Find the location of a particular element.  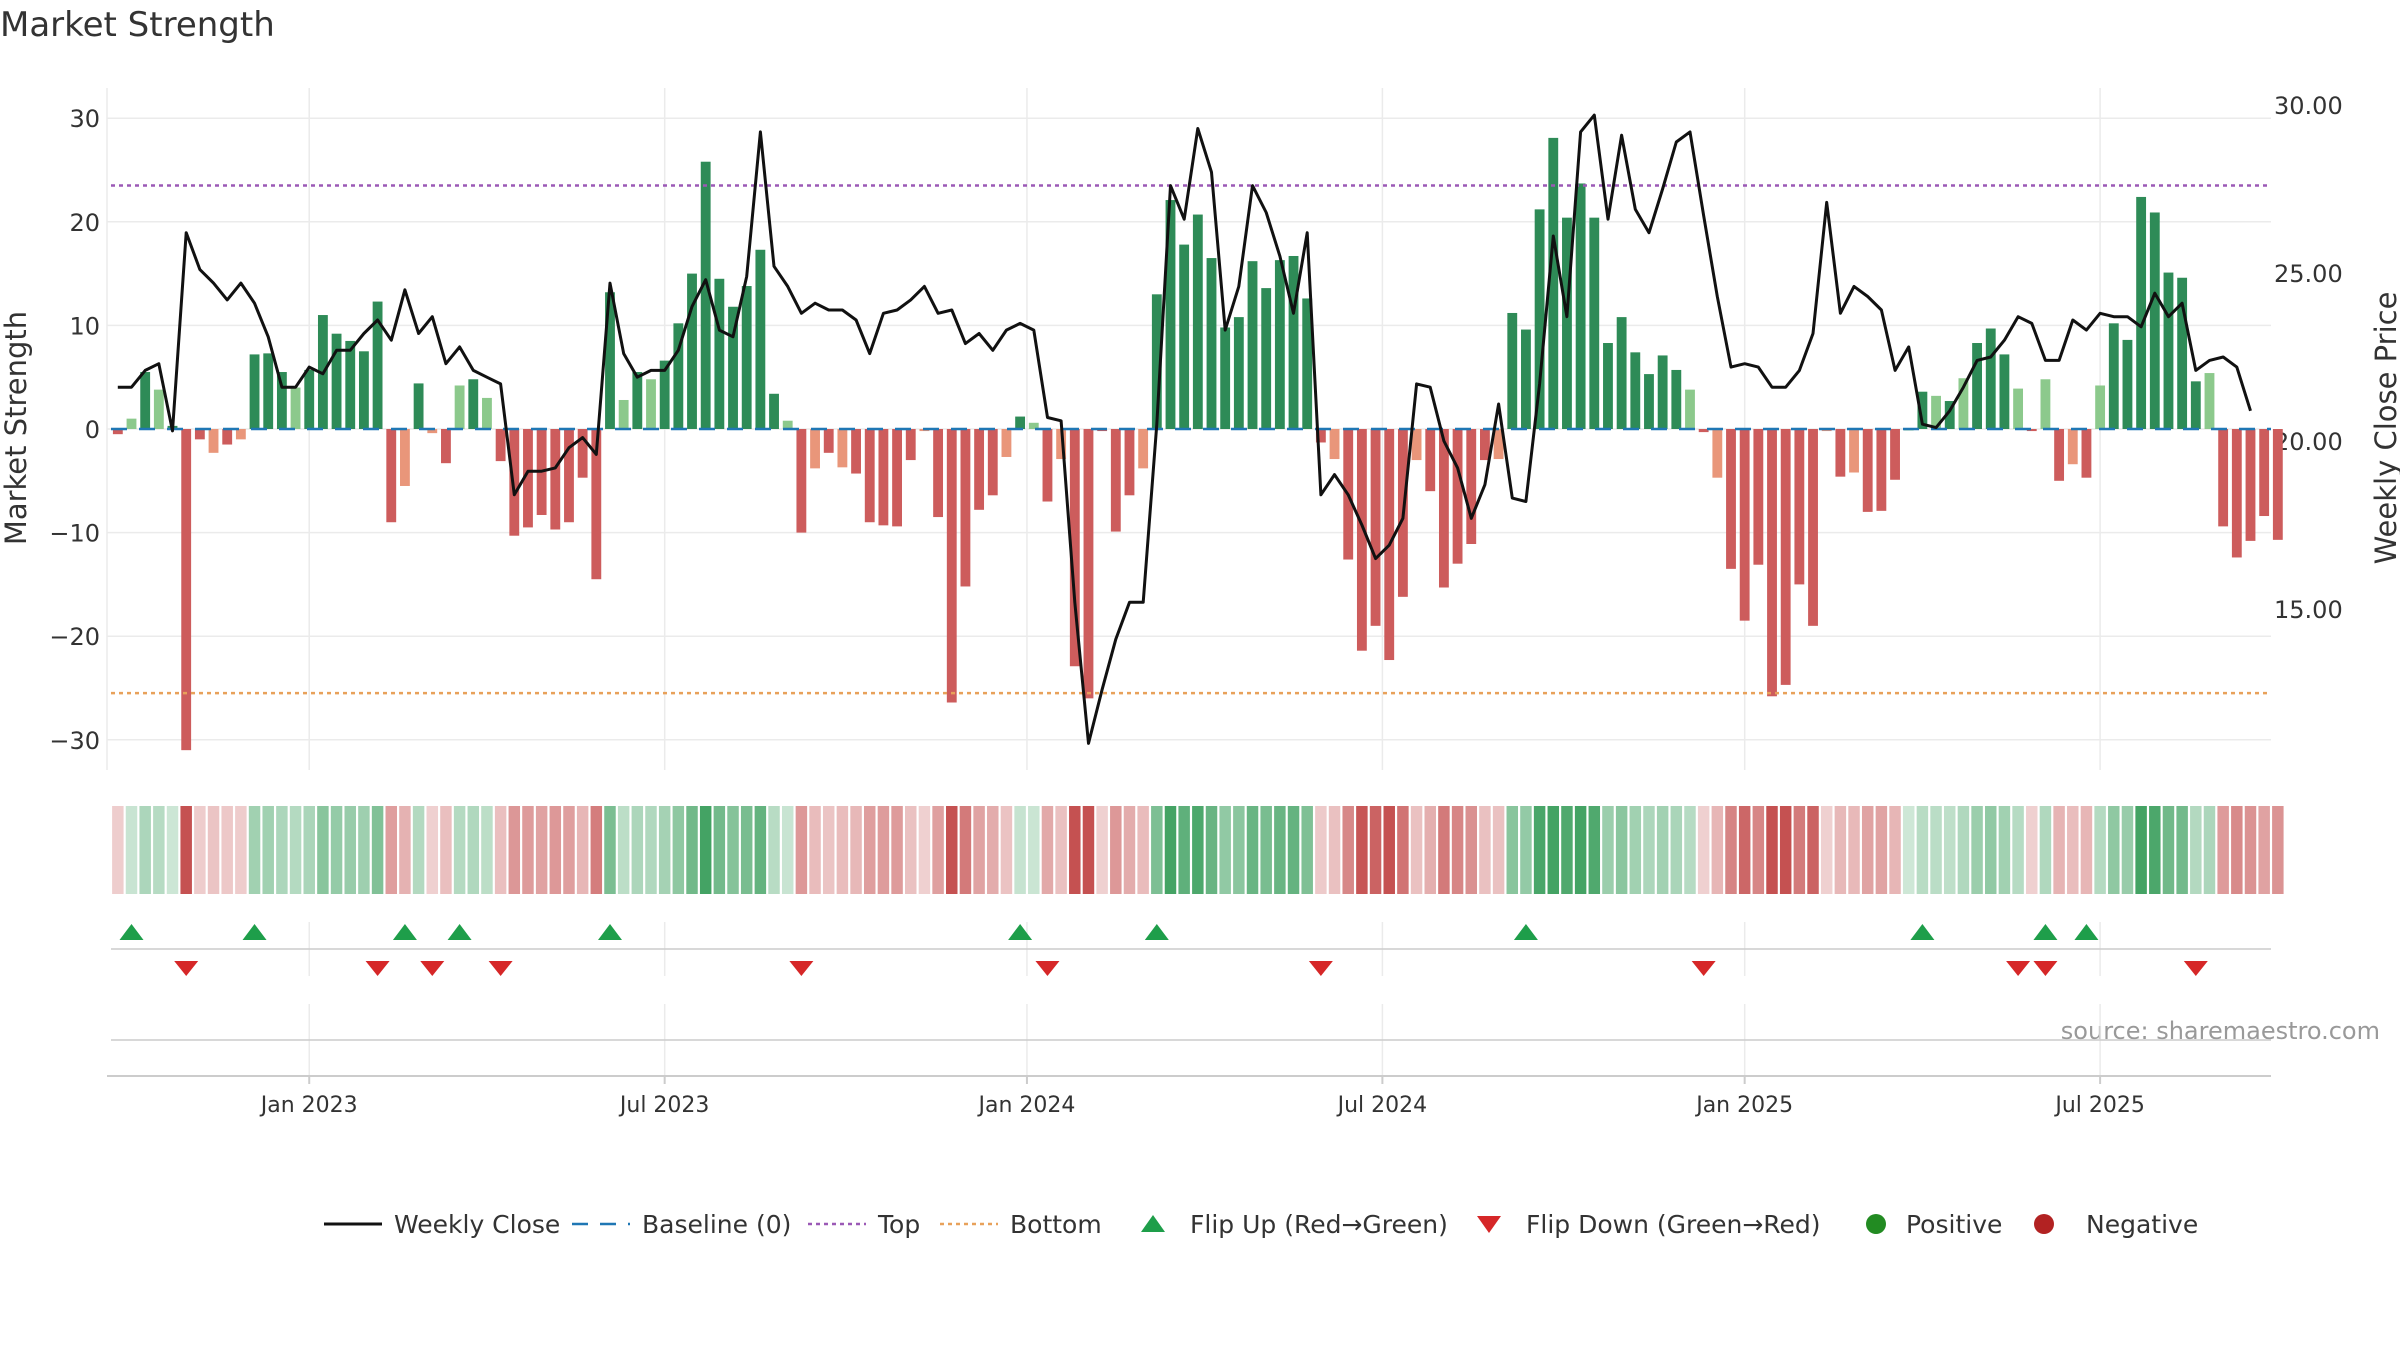

flip-marker-panel is located at coordinates (1191, 998).